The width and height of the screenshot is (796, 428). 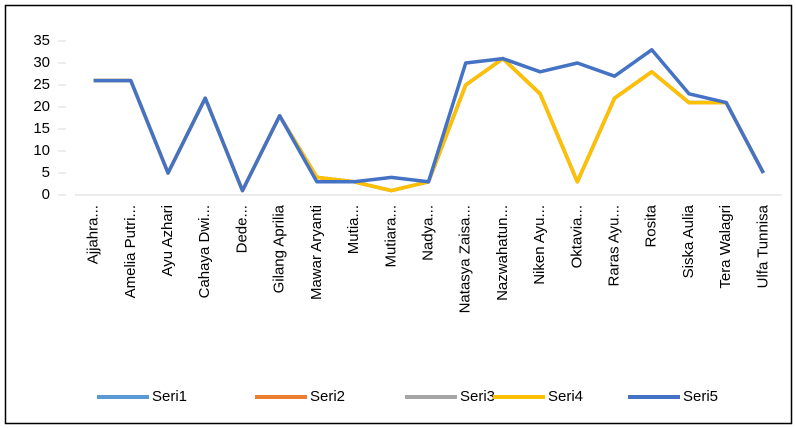 What do you see at coordinates (169, 396) in the screenshot?
I see `legend-label: Seri1` at bounding box center [169, 396].